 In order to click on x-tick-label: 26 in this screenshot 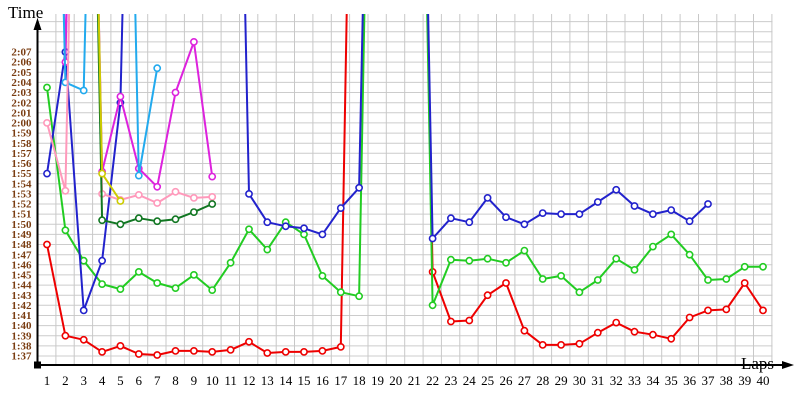, I will do `click(507, 380)`.